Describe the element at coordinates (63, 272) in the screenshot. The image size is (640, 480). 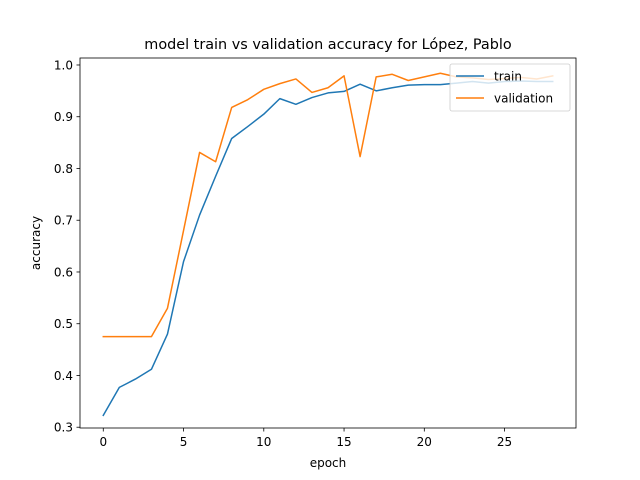
I see `y-tick-label: 0.6` at that location.